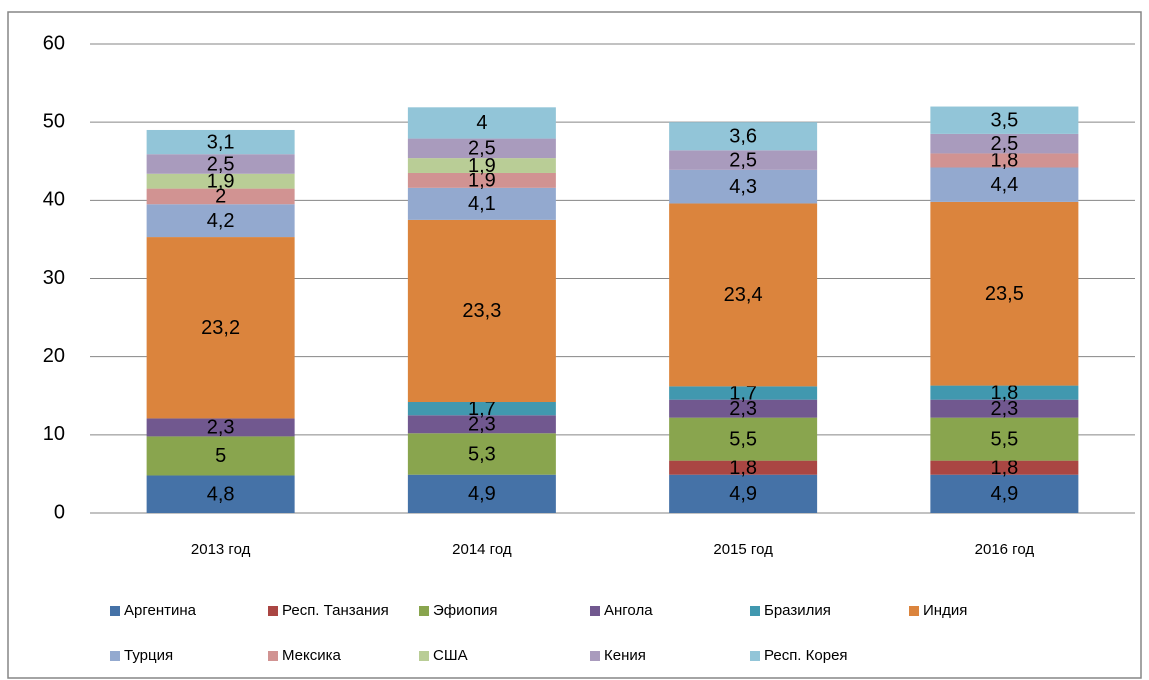  Describe the element at coordinates (945, 610) in the screenshot. I see `legend-label: Индия` at that location.